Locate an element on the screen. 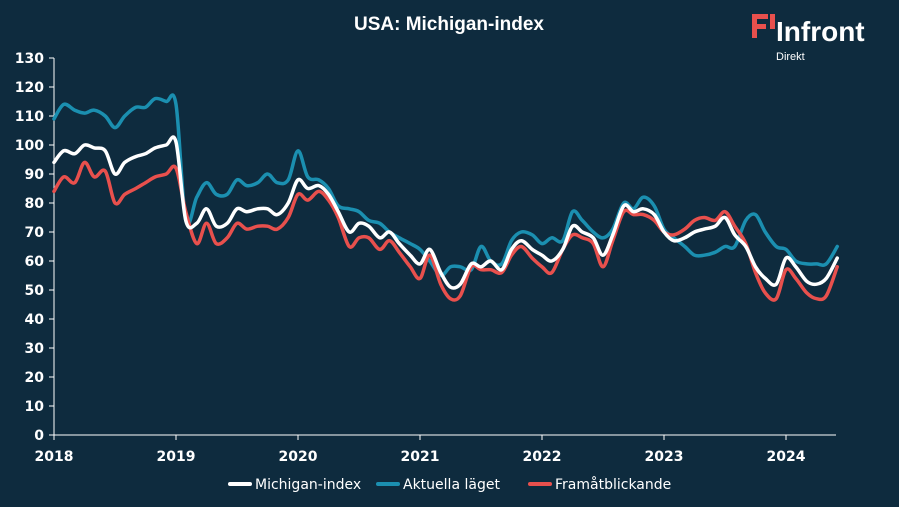  y-tick-label: 130 is located at coordinates (29, 59).